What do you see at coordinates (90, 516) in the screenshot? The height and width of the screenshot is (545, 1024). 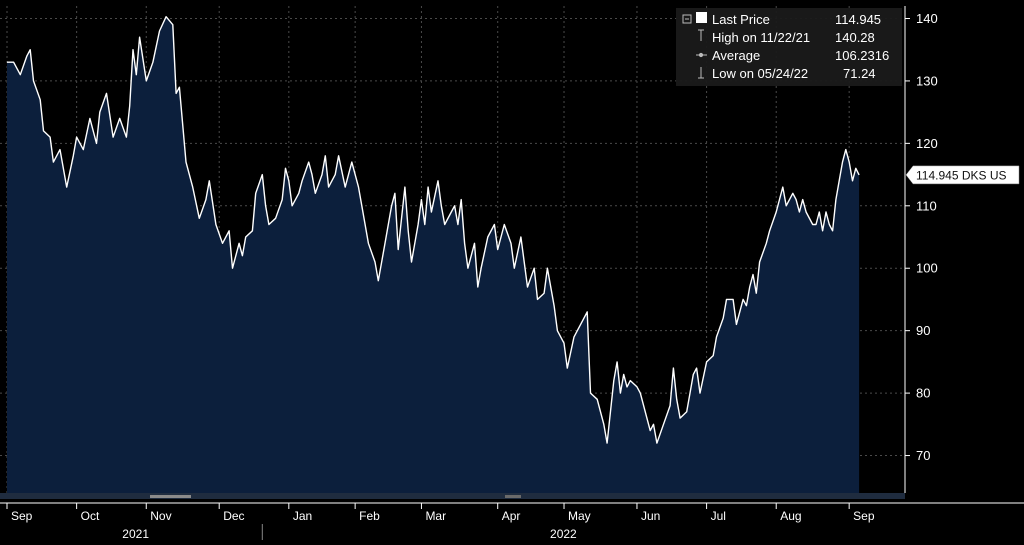 I see `x-tick-label: Oct` at bounding box center [90, 516].